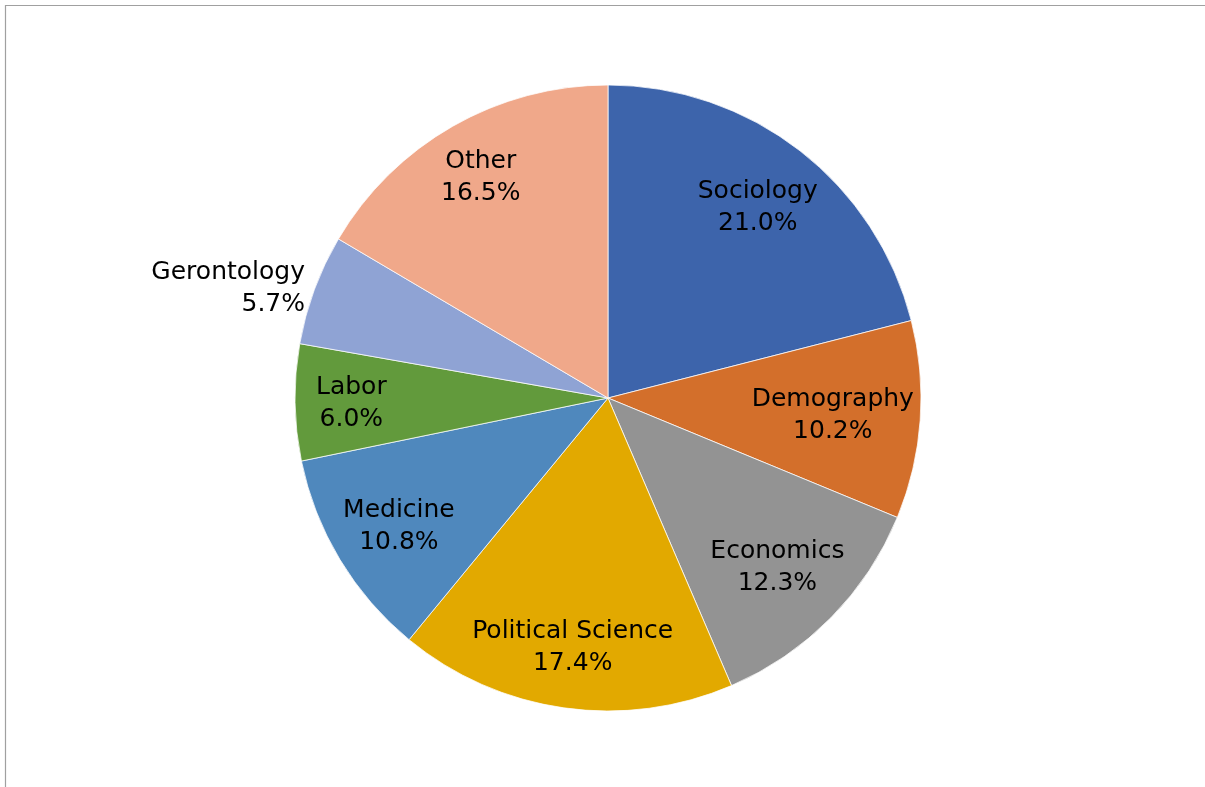 The image size is (1205, 787). I want to click on data-label: 21.0%, so click(758, 221).